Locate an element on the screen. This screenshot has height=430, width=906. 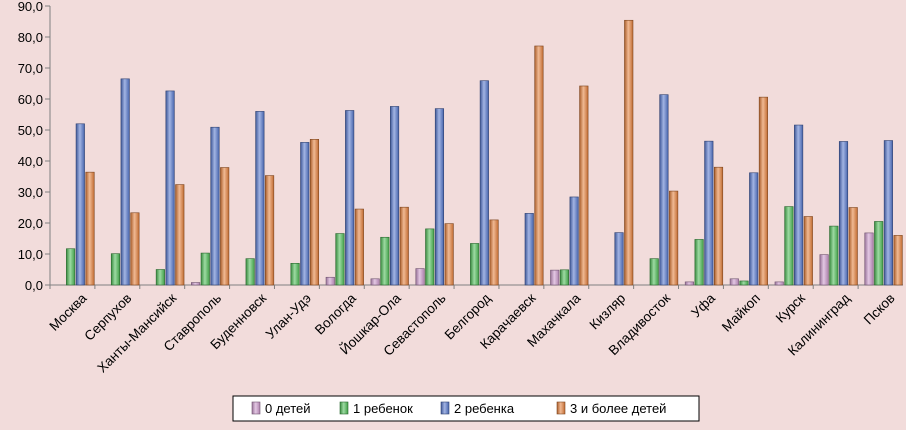
bar-3-и-более-детей-буденновск is located at coordinates (270, 230).